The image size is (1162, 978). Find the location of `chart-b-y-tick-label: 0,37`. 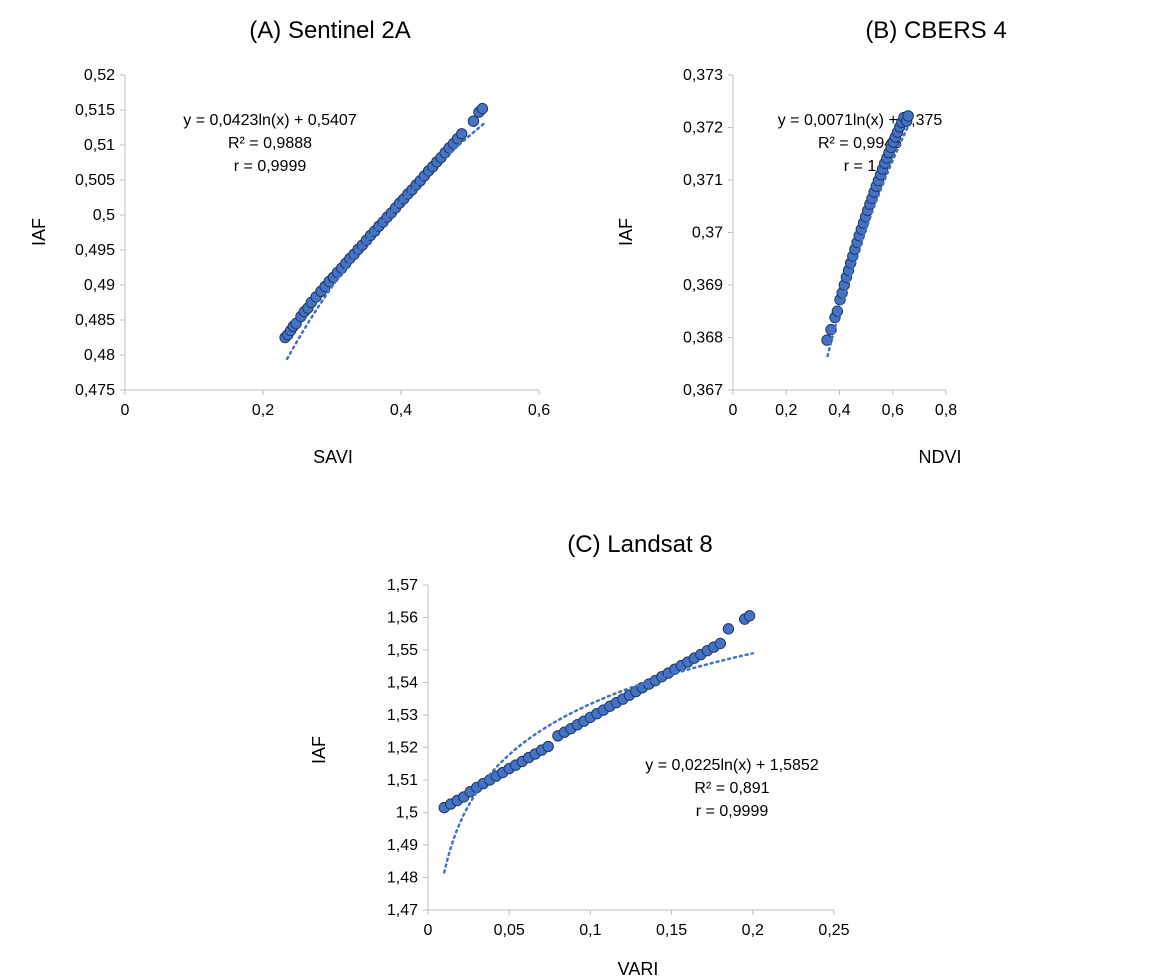

chart-b-y-tick-label: 0,37 is located at coordinates (707, 233).